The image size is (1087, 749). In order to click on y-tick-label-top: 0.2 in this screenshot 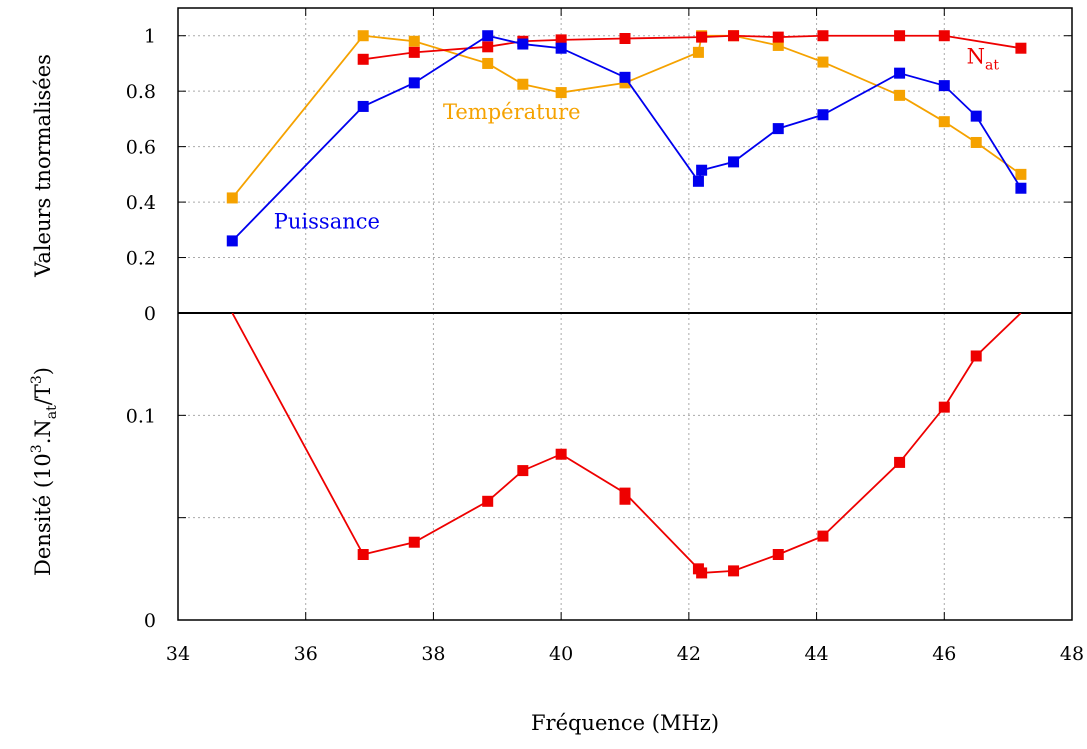, I will do `click(141, 259)`.